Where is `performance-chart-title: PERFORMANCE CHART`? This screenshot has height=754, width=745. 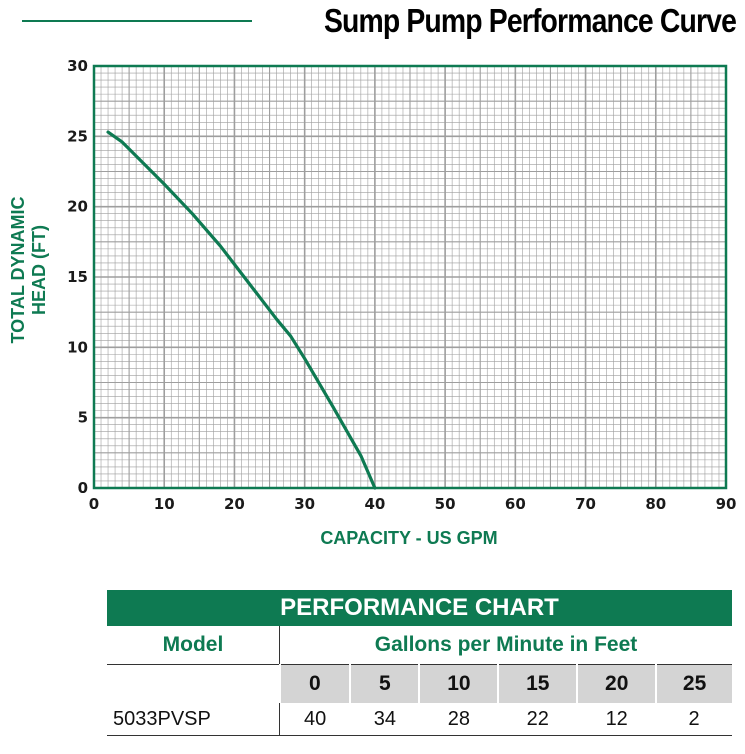 performance-chart-title: PERFORMANCE CHART is located at coordinates (419, 608).